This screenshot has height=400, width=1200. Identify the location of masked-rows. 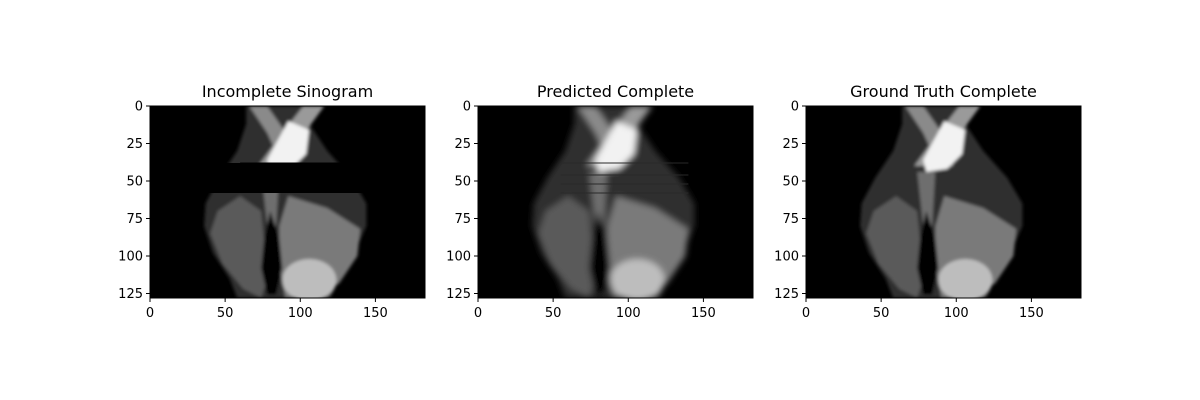
(287, 178).